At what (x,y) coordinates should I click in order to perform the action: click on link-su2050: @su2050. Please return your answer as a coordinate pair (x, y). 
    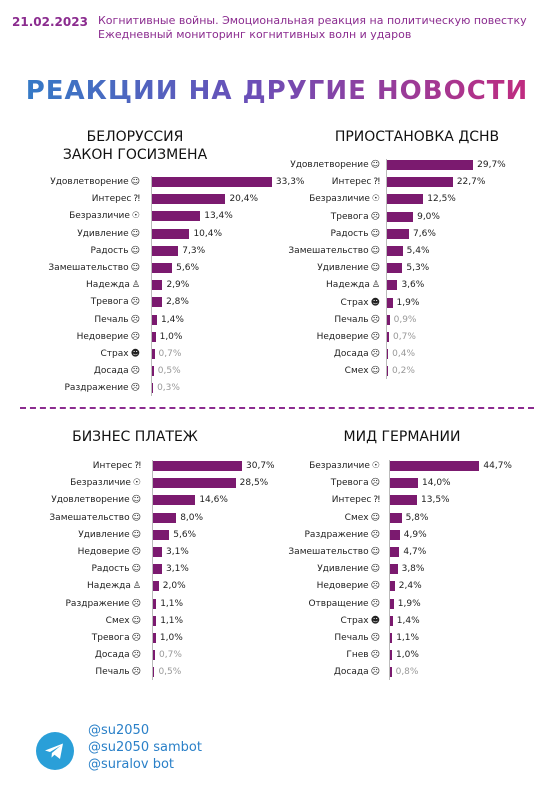
    Looking at the image, I should click on (119, 730).